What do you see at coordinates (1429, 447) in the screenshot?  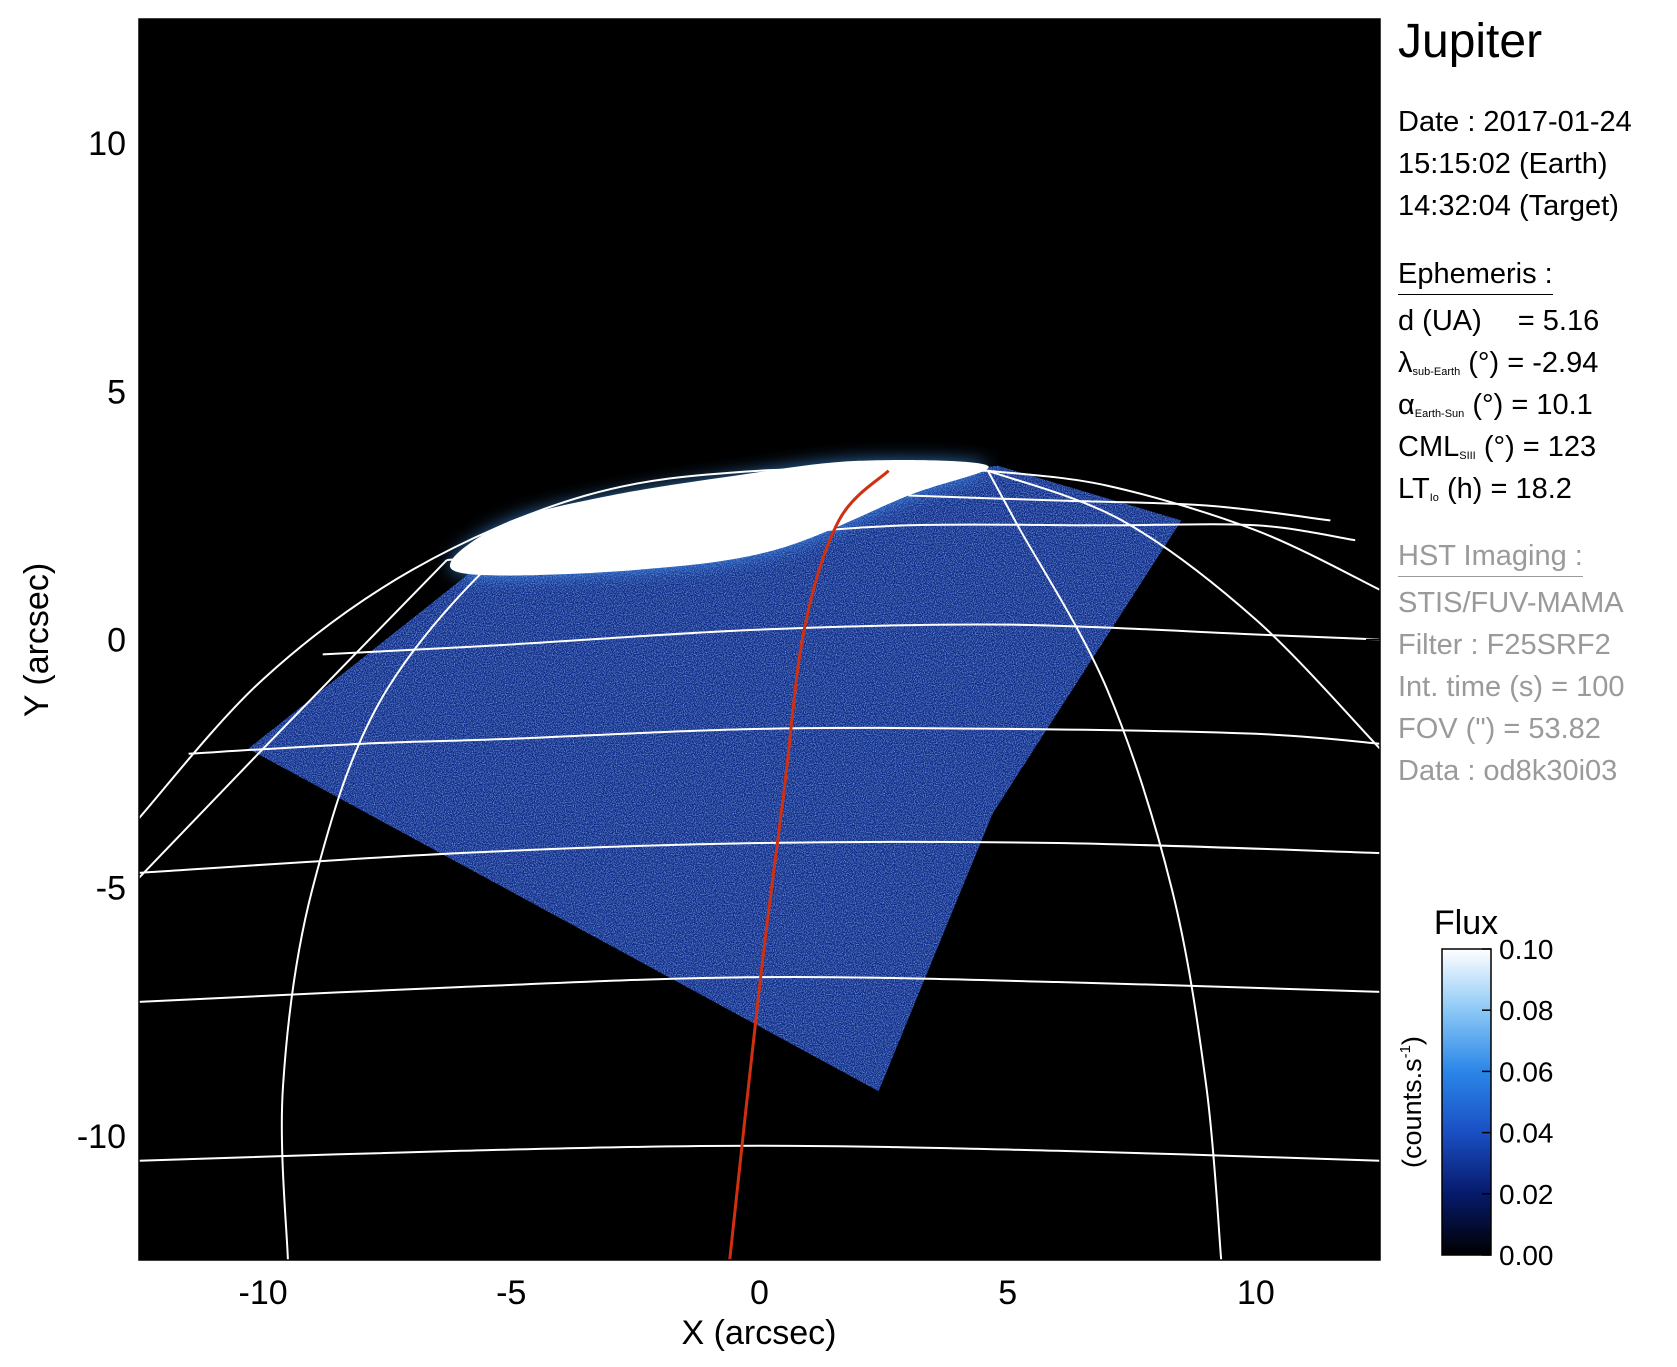 I see `cml-symbol: CML` at bounding box center [1429, 447].